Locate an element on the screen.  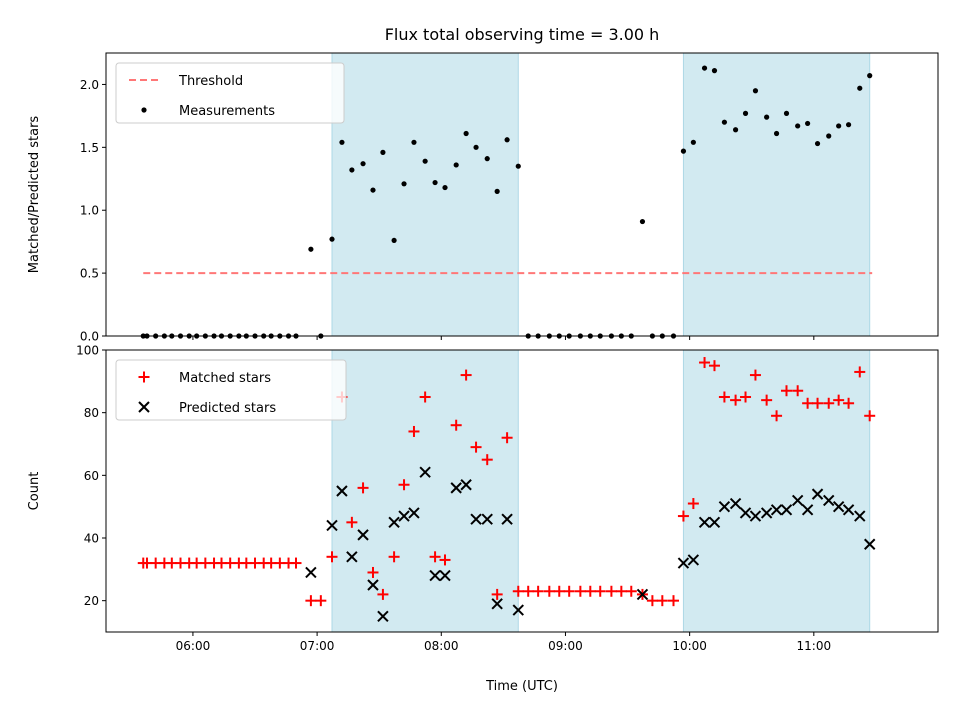
count-legend: Matched stars Predicted stars is located at coordinates (231, 390).